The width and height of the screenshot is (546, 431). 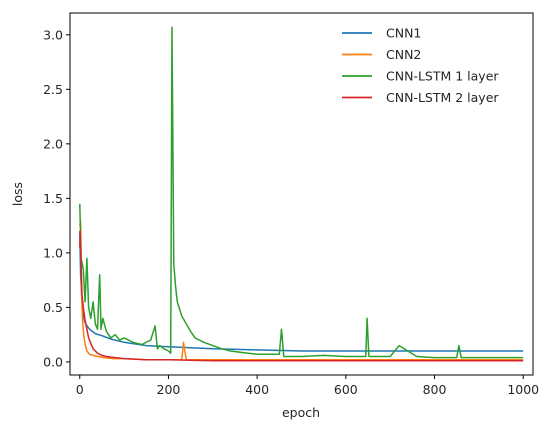 I want to click on x-tick-label: 400, so click(x=257, y=389).